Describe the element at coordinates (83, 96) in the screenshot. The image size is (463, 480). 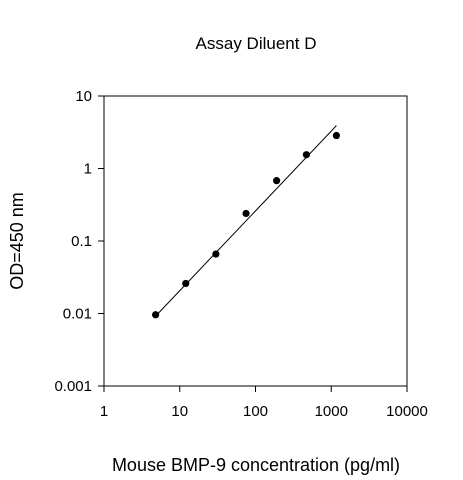
I see `y-tick-label: 10` at that location.